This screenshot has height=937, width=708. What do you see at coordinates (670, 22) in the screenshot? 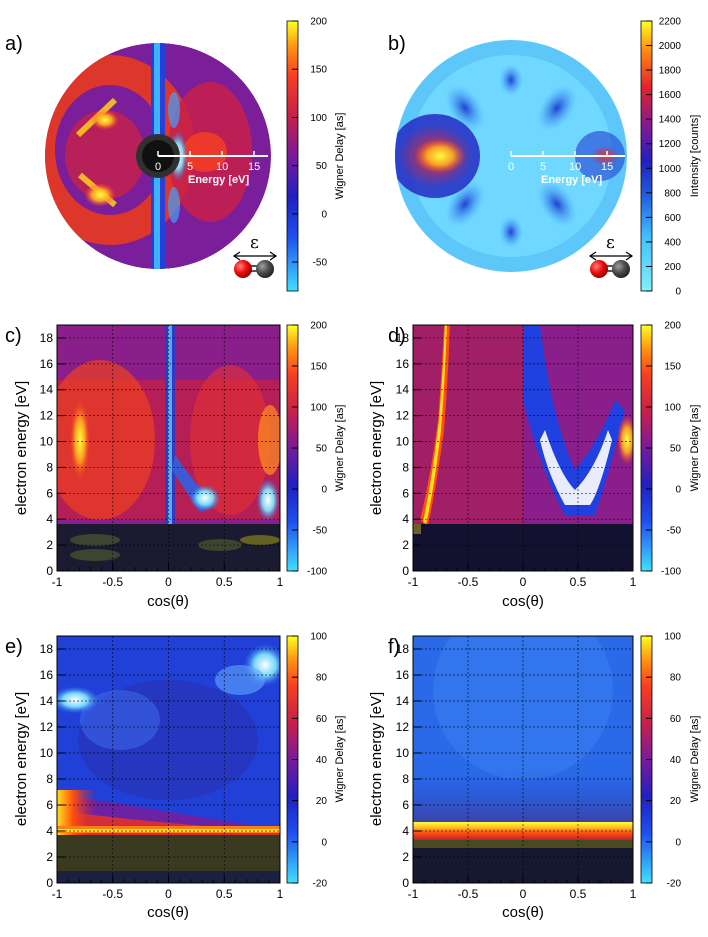
I see `colorbar-tick-label: 2200` at bounding box center [670, 22].